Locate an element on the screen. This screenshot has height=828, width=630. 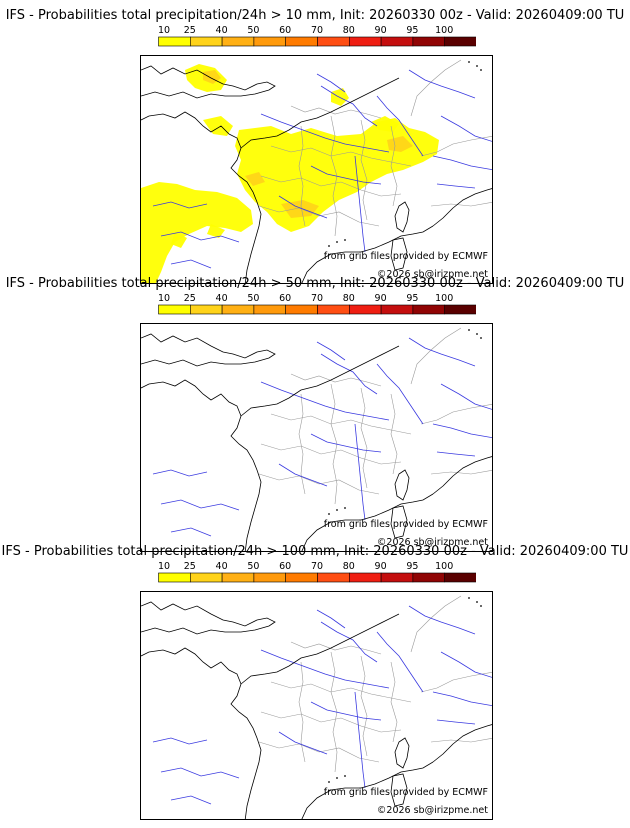
colorbar-tick-label: 40 is located at coordinates (222, 30).